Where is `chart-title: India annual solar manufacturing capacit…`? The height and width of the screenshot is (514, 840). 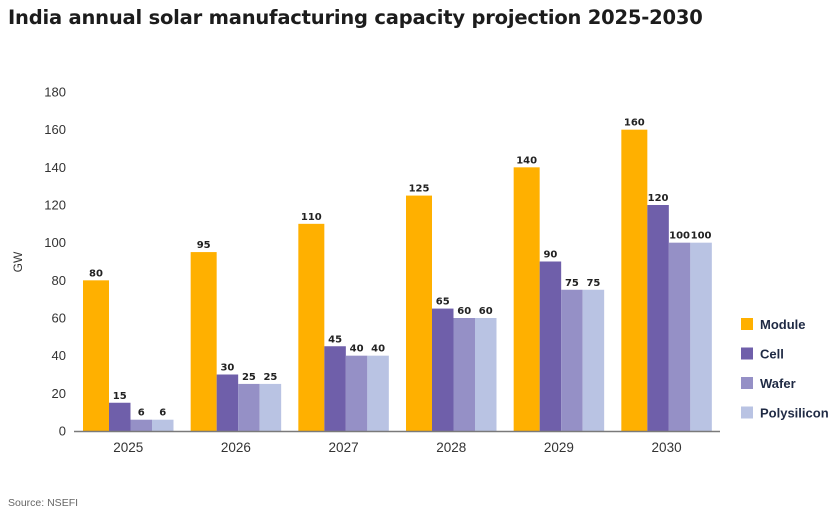 chart-title: India annual solar manufacturing capacit… is located at coordinates (355, 17).